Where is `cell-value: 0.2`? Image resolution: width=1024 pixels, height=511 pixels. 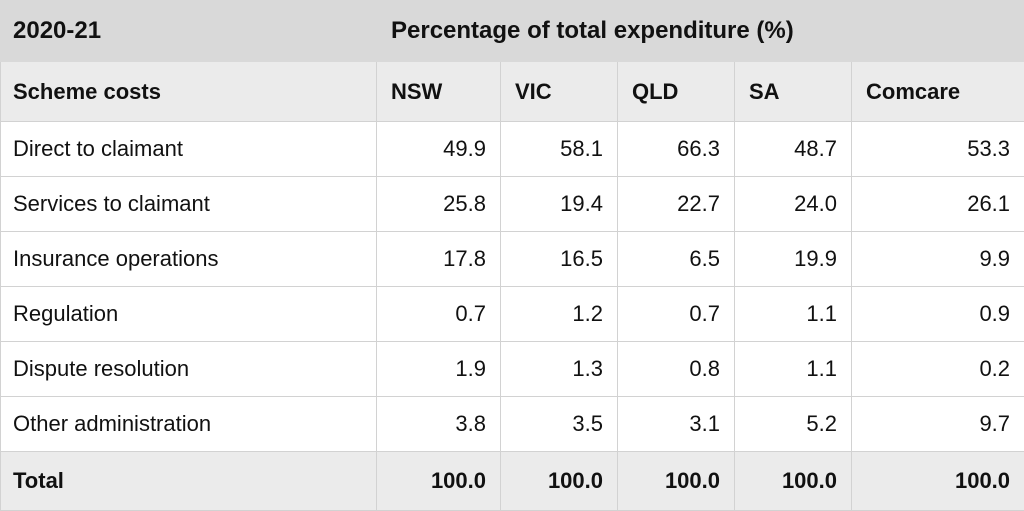
cell-value: 0.2 is located at coordinates (938, 369).